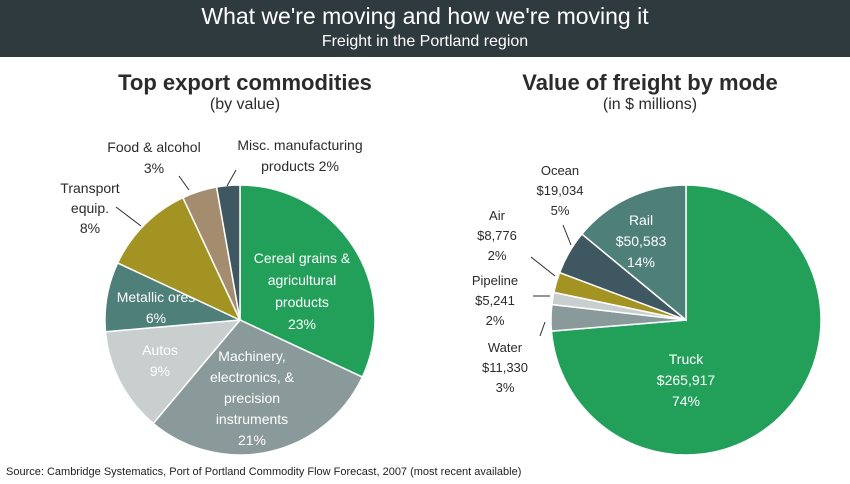  What do you see at coordinates (560, 170) in the screenshot?
I see `slice-label: Ocean` at bounding box center [560, 170].